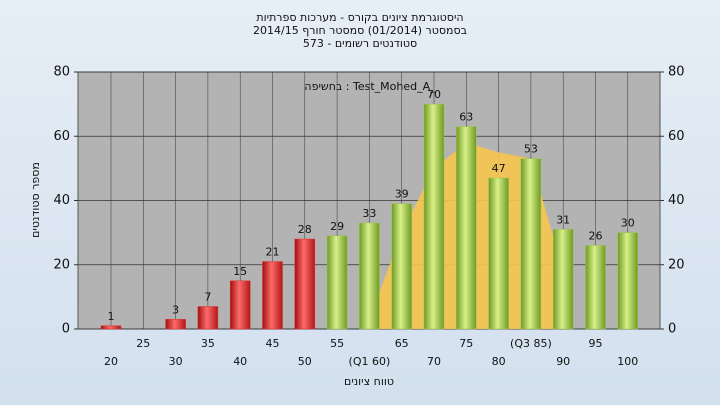 The height and width of the screenshot is (405, 720). What do you see at coordinates (499, 361) in the screenshot?
I see `x-tick-label: 80` at bounding box center [499, 361].